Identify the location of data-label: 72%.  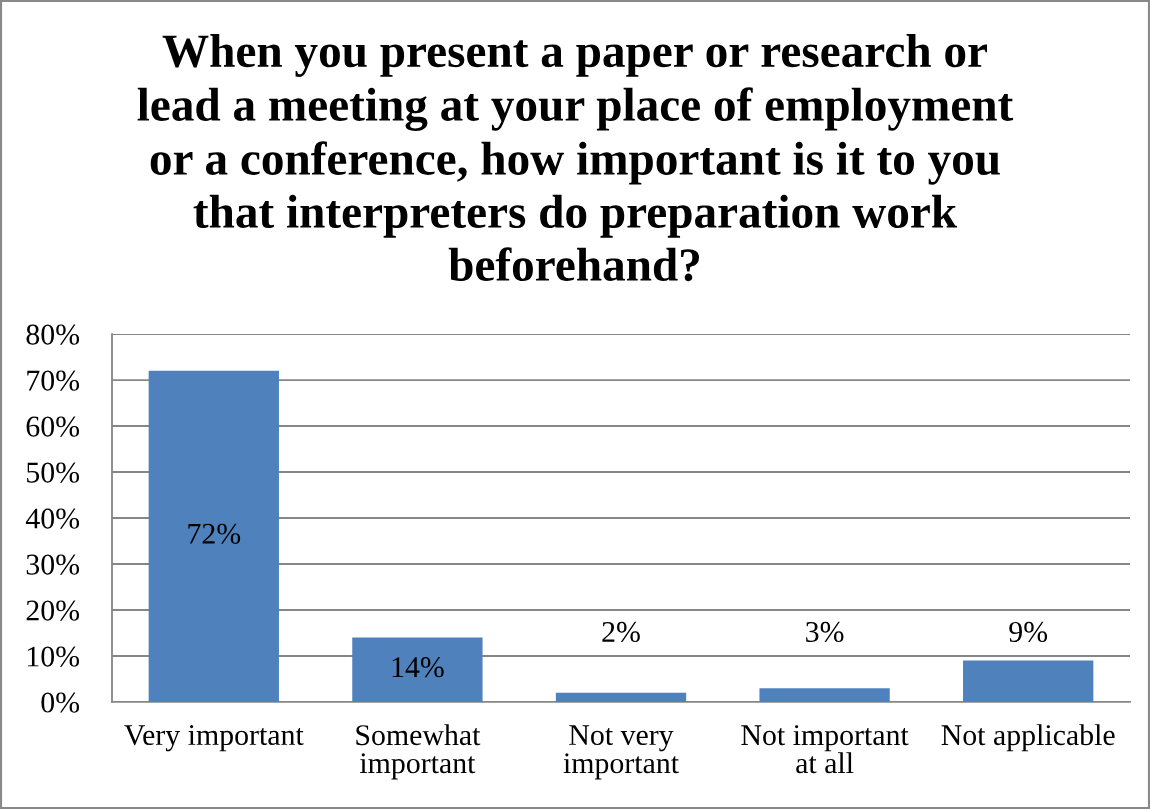
(214, 533).